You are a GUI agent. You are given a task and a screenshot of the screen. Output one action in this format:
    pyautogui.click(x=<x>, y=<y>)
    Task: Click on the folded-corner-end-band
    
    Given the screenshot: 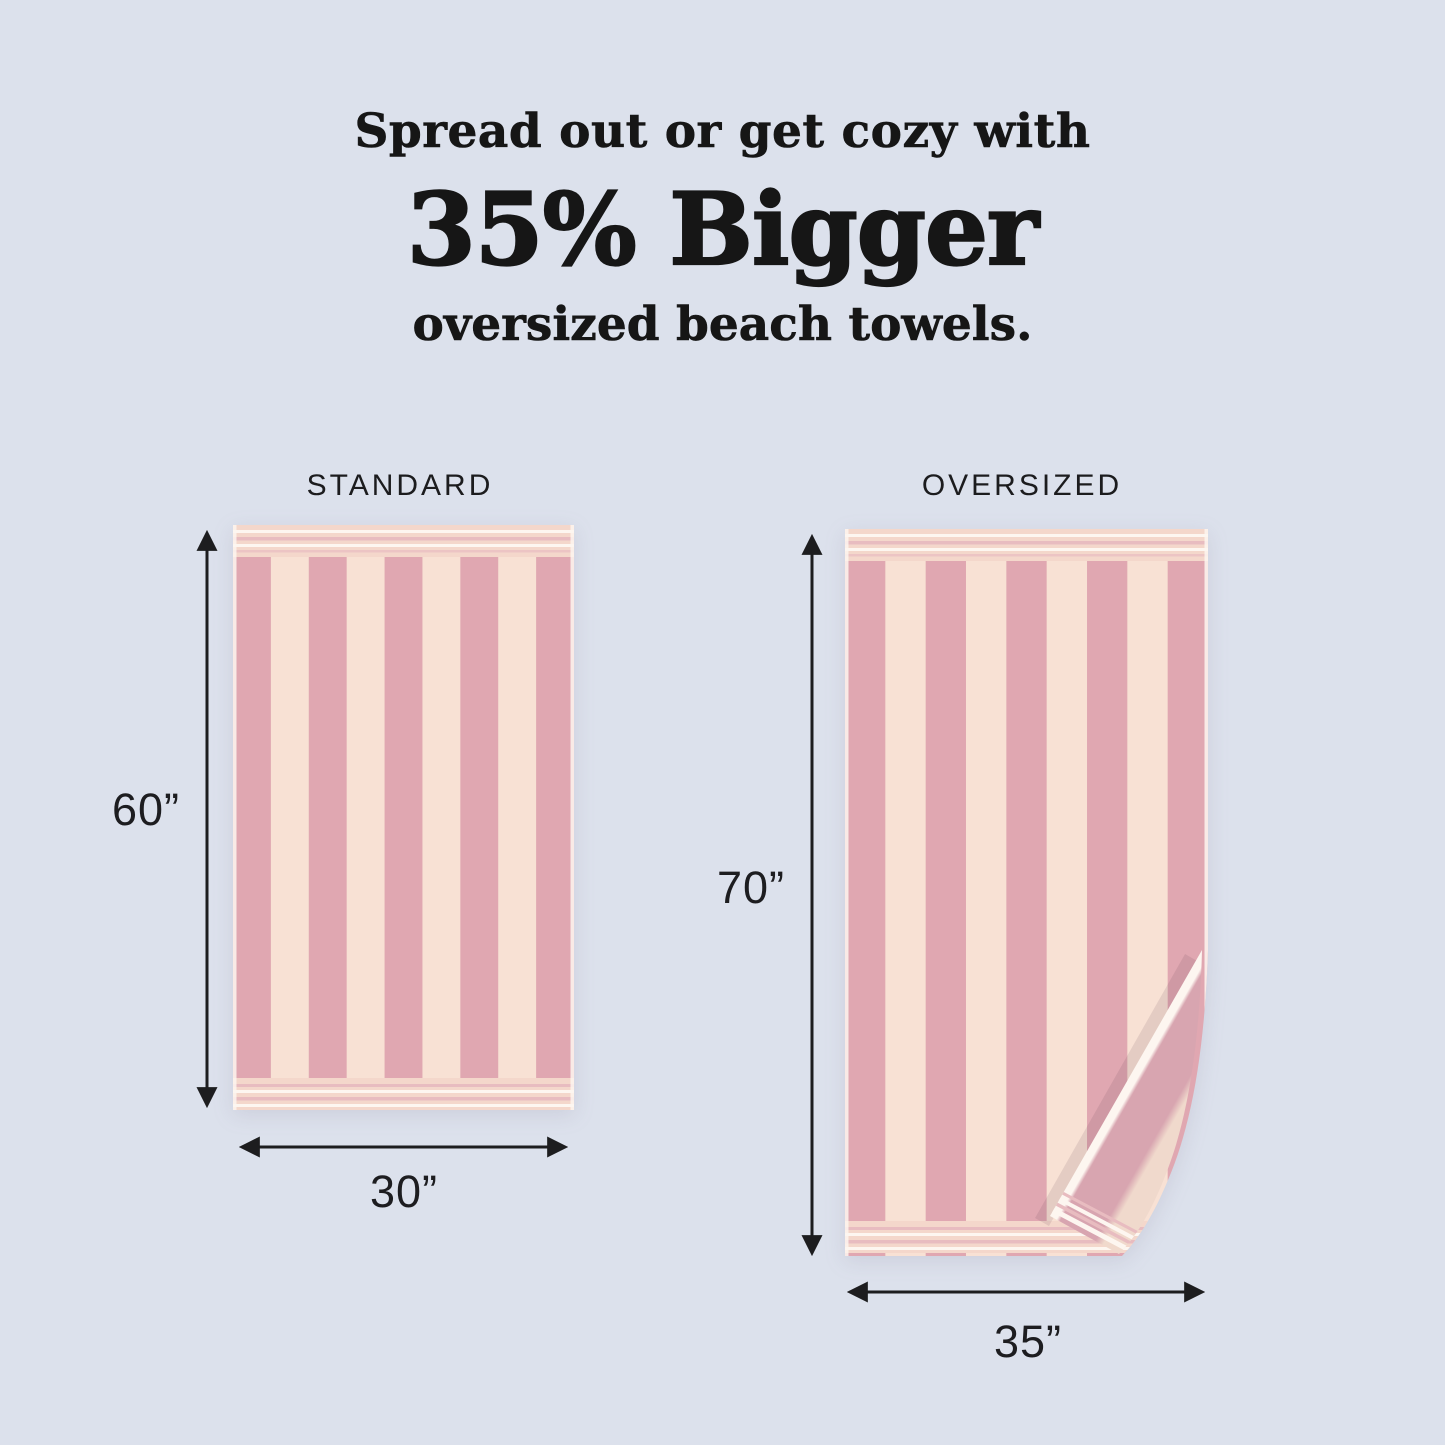 What is the action you would take?
    pyautogui.click(x=1096, y=1220)
    